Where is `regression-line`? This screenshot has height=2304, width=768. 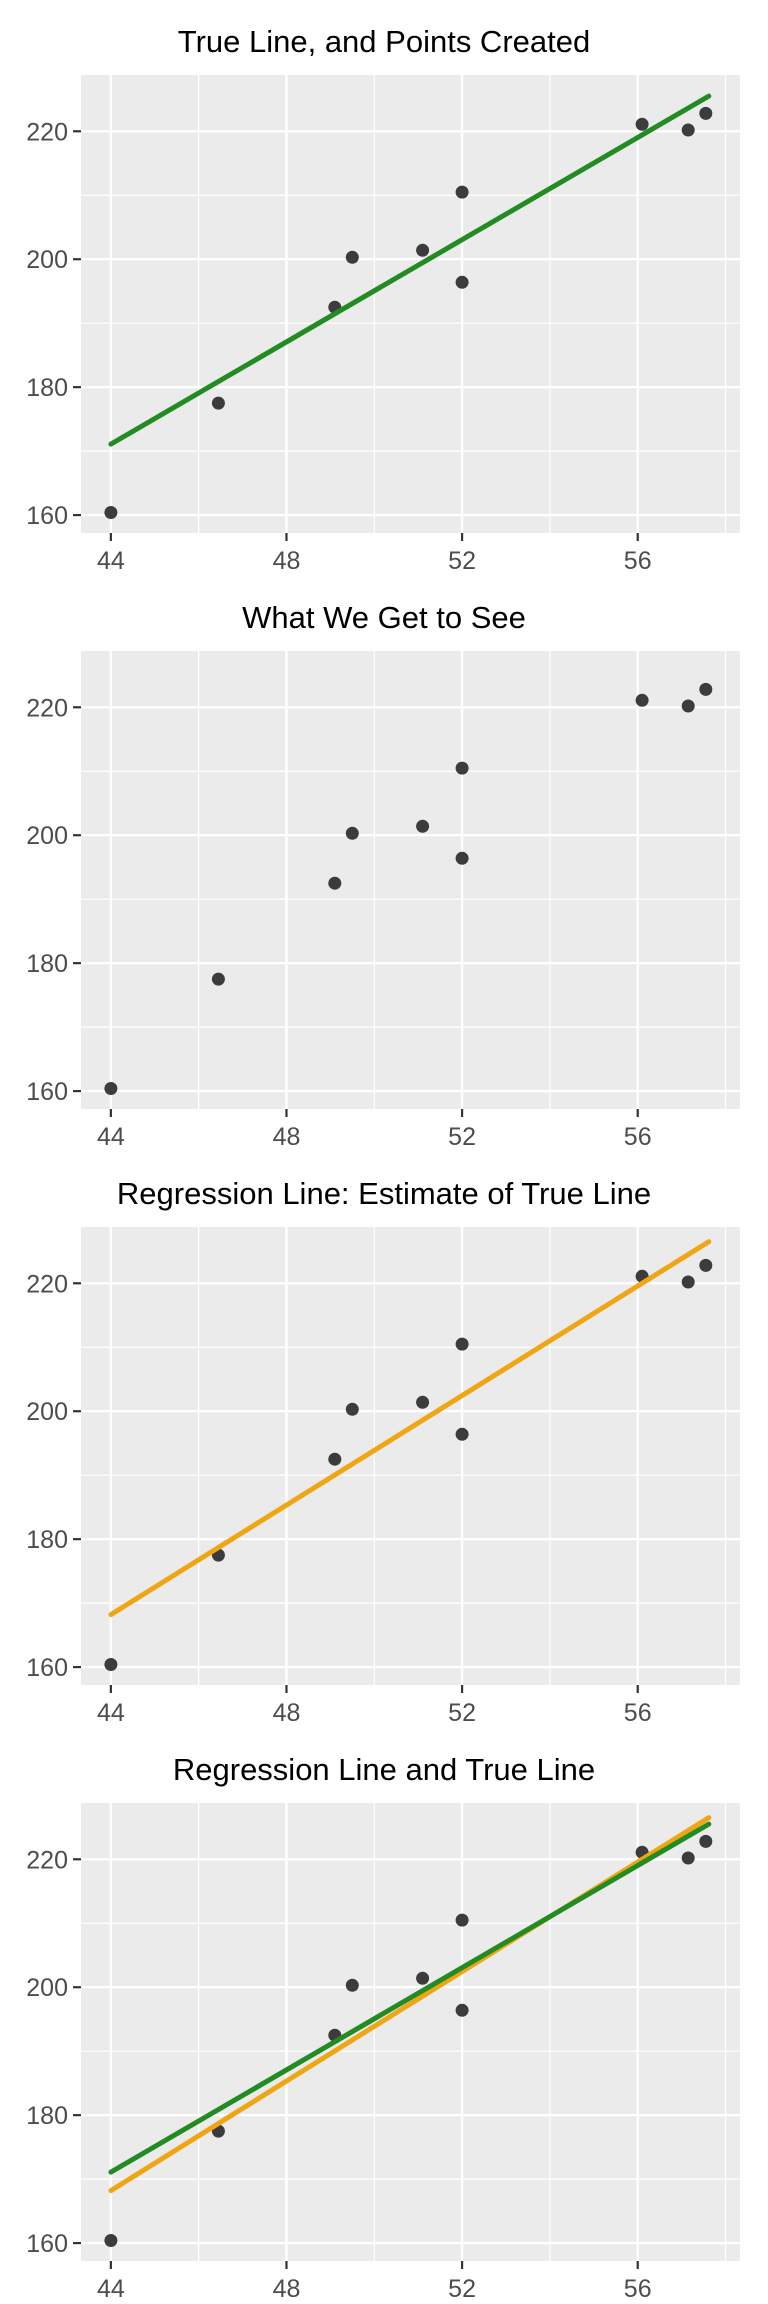 regression-line is located at coordinates (410, 1428).